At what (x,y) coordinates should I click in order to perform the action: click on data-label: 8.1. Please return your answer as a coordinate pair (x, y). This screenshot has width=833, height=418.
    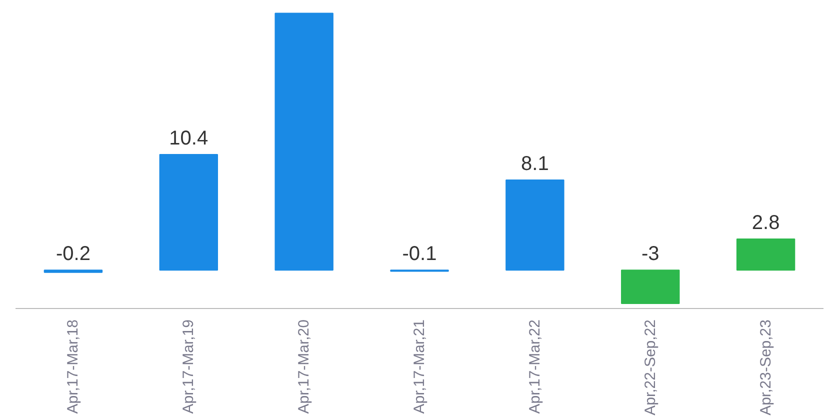
    Looking at the image, I should click on (535, 164).